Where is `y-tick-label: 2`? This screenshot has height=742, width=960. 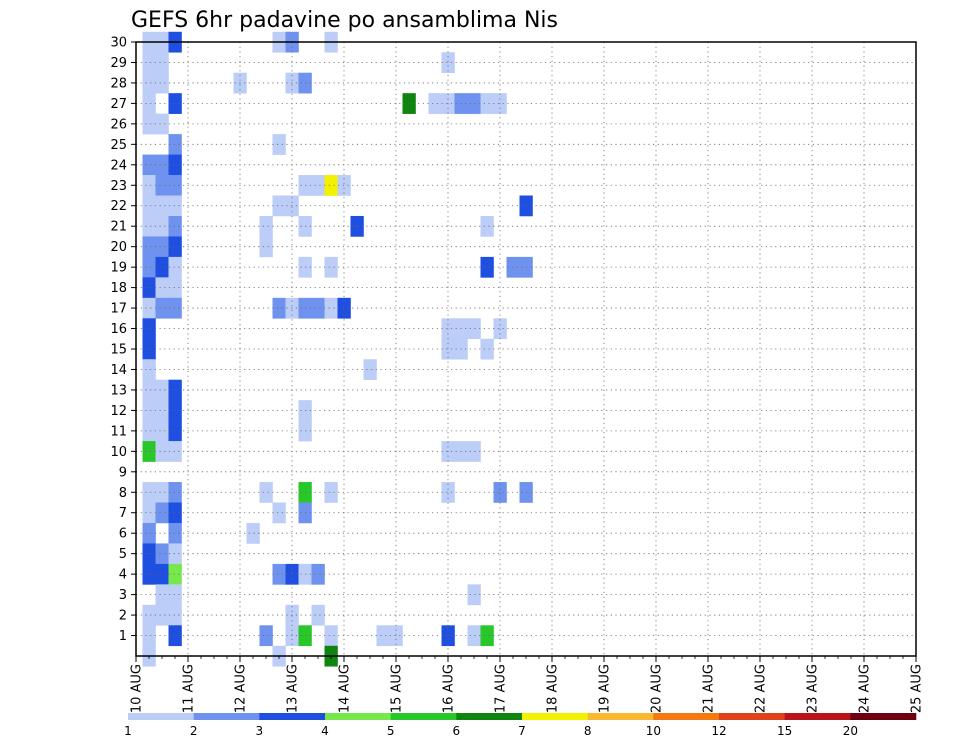
y-tick-label: 2 is located at coordinates (123, 616).